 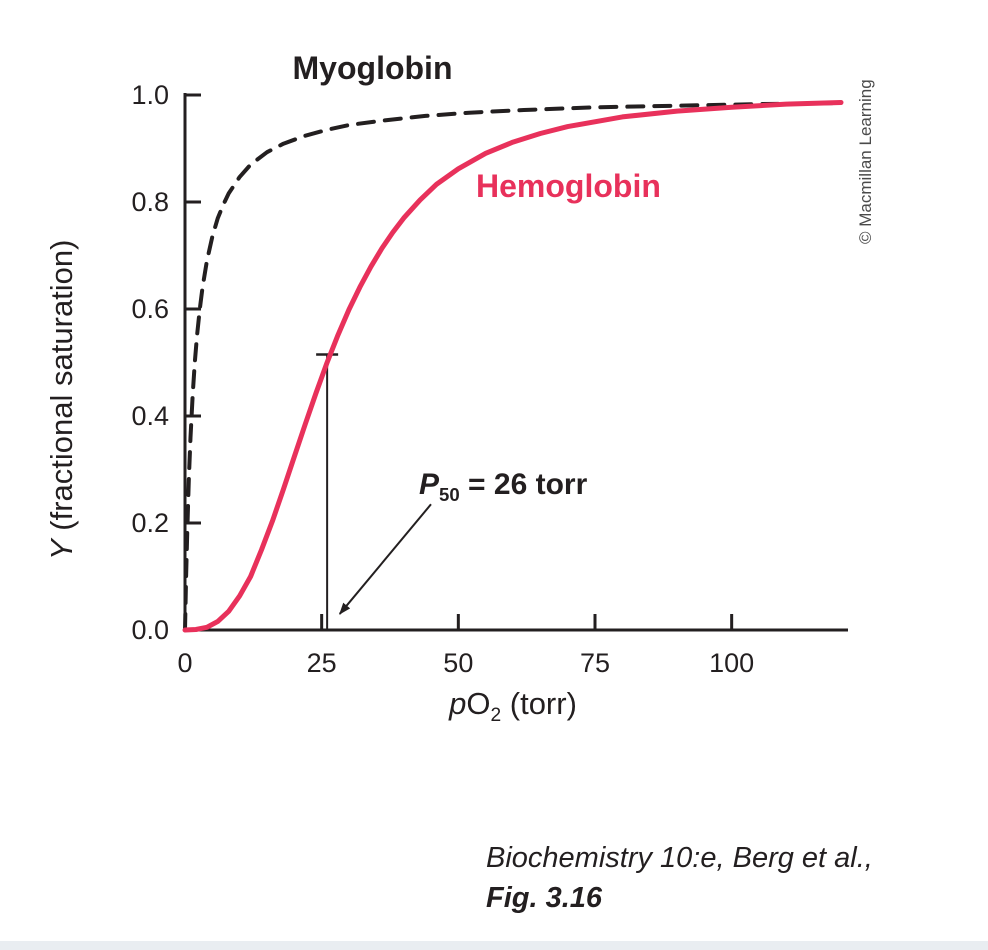 I want to click on x-axis-text: (torr), so click(x=539, y=703).